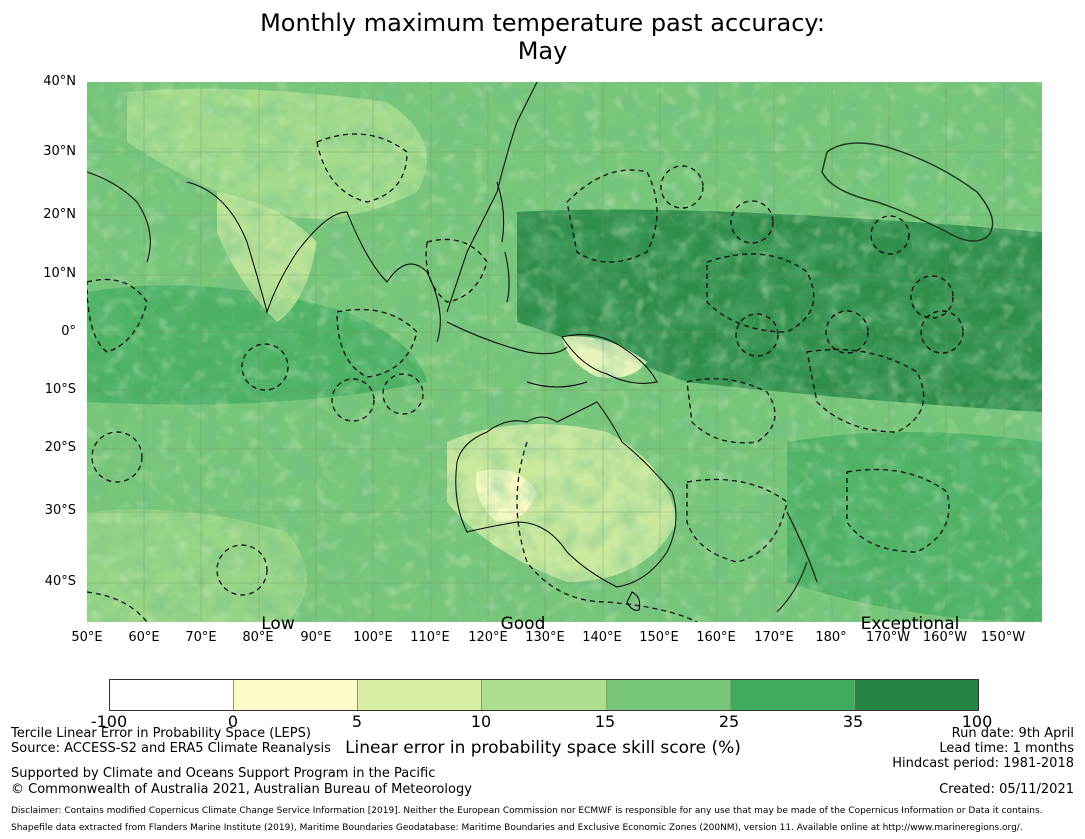 The width and height of the screenshot is (1085, 839). I want to click on colorbar, so click(544, 695).